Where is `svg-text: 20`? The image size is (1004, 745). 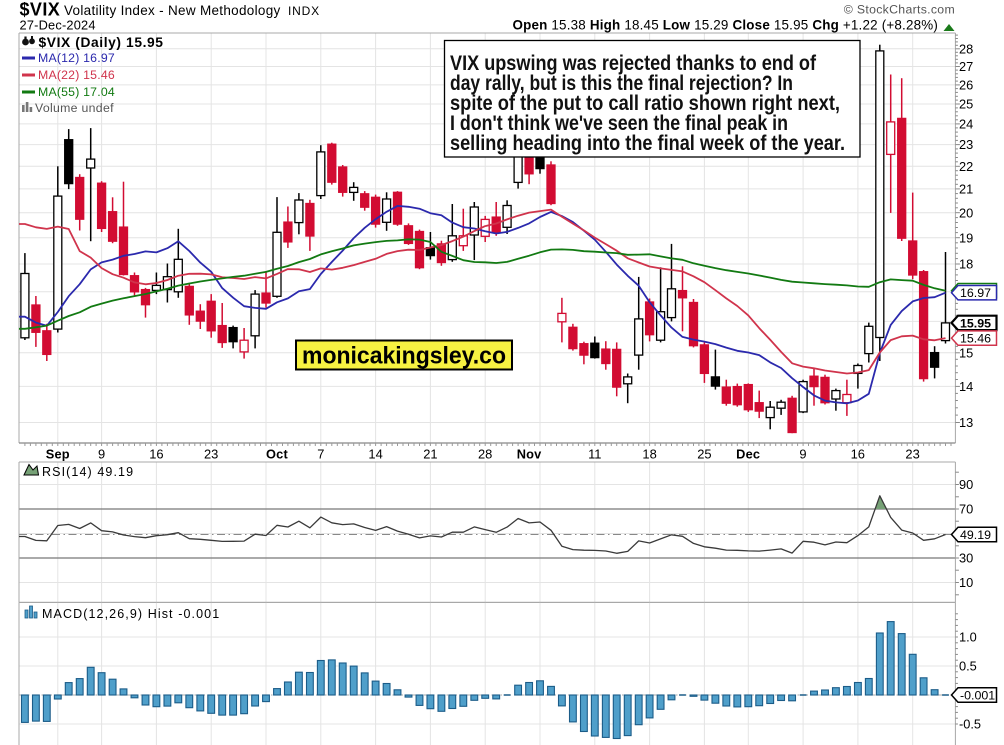 svg-text: 20 is located at coordinates (966, 212).